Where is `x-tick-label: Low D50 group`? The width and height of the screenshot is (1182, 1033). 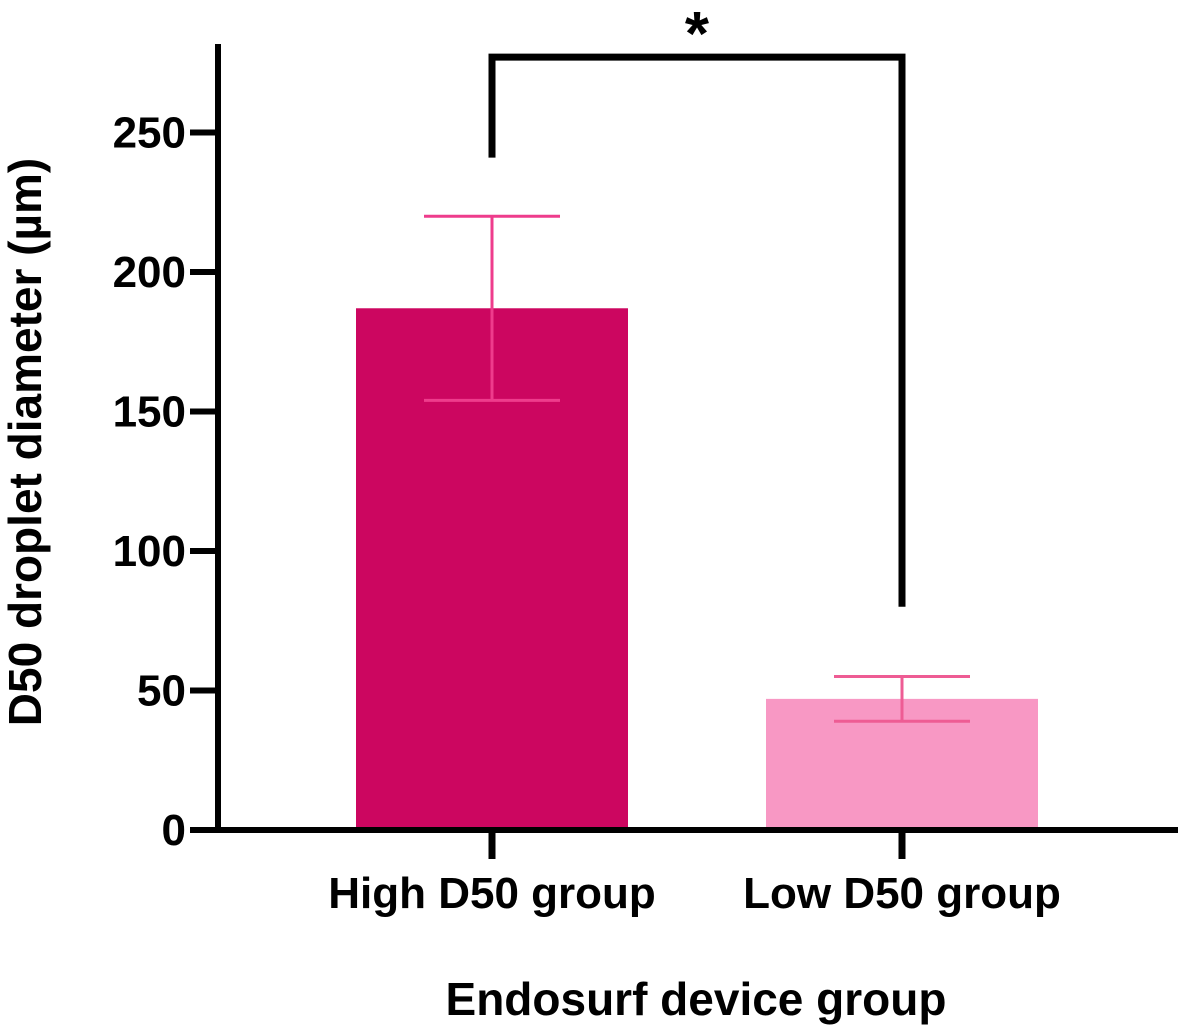
x-tick-label: Low D50 group is located at coordinates (902, 893).